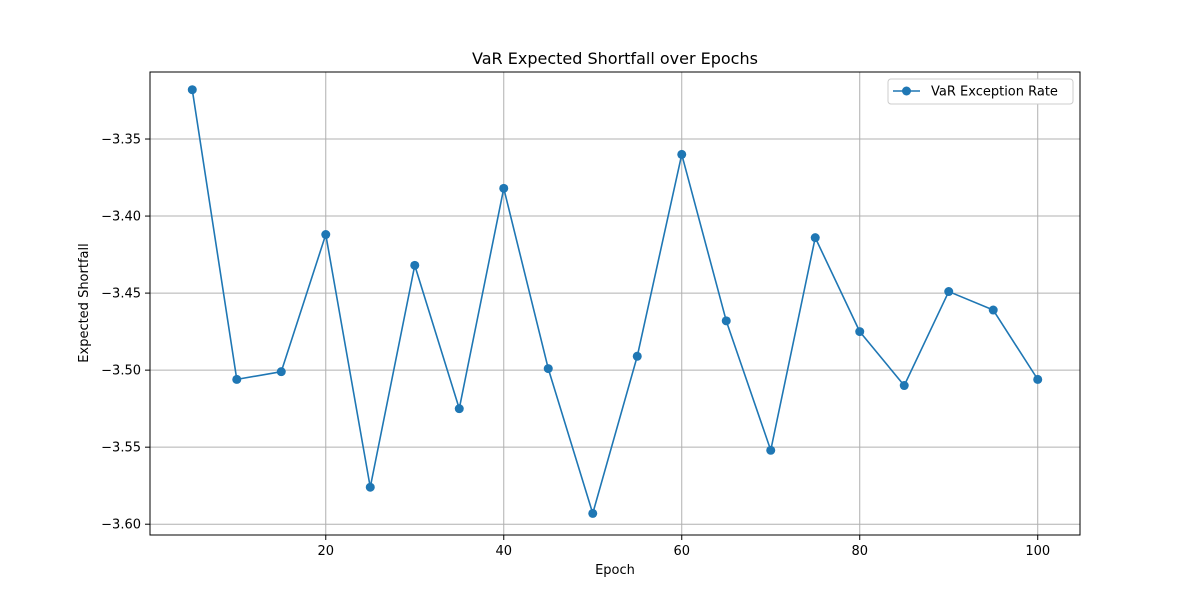  I want to click on legend: VaR Exception Rate, so click(980, 91).